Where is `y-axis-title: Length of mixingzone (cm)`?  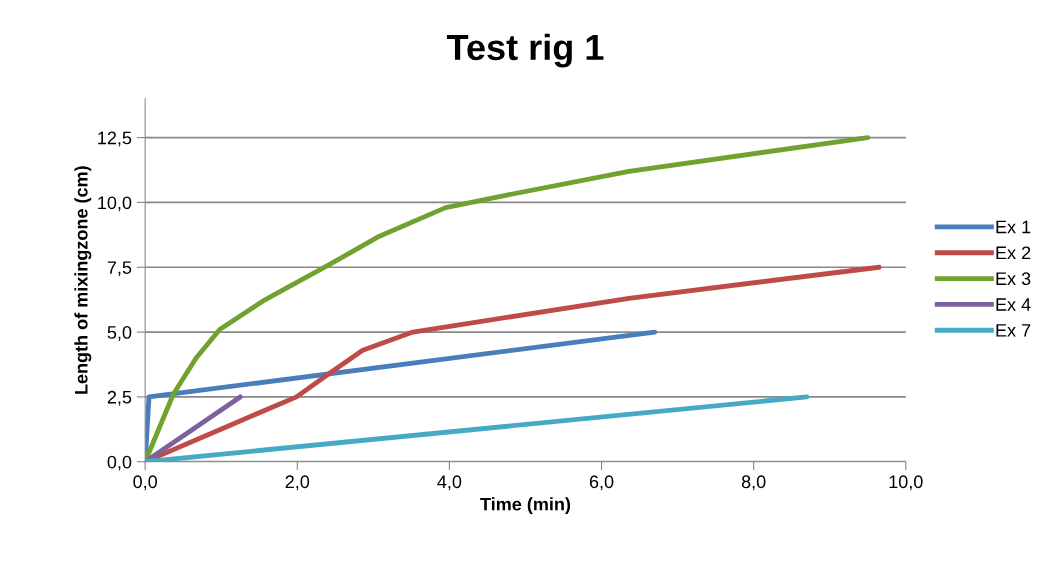
y-axis-title: Length of mixingzone (cm) is located at coordinates (83, 280).